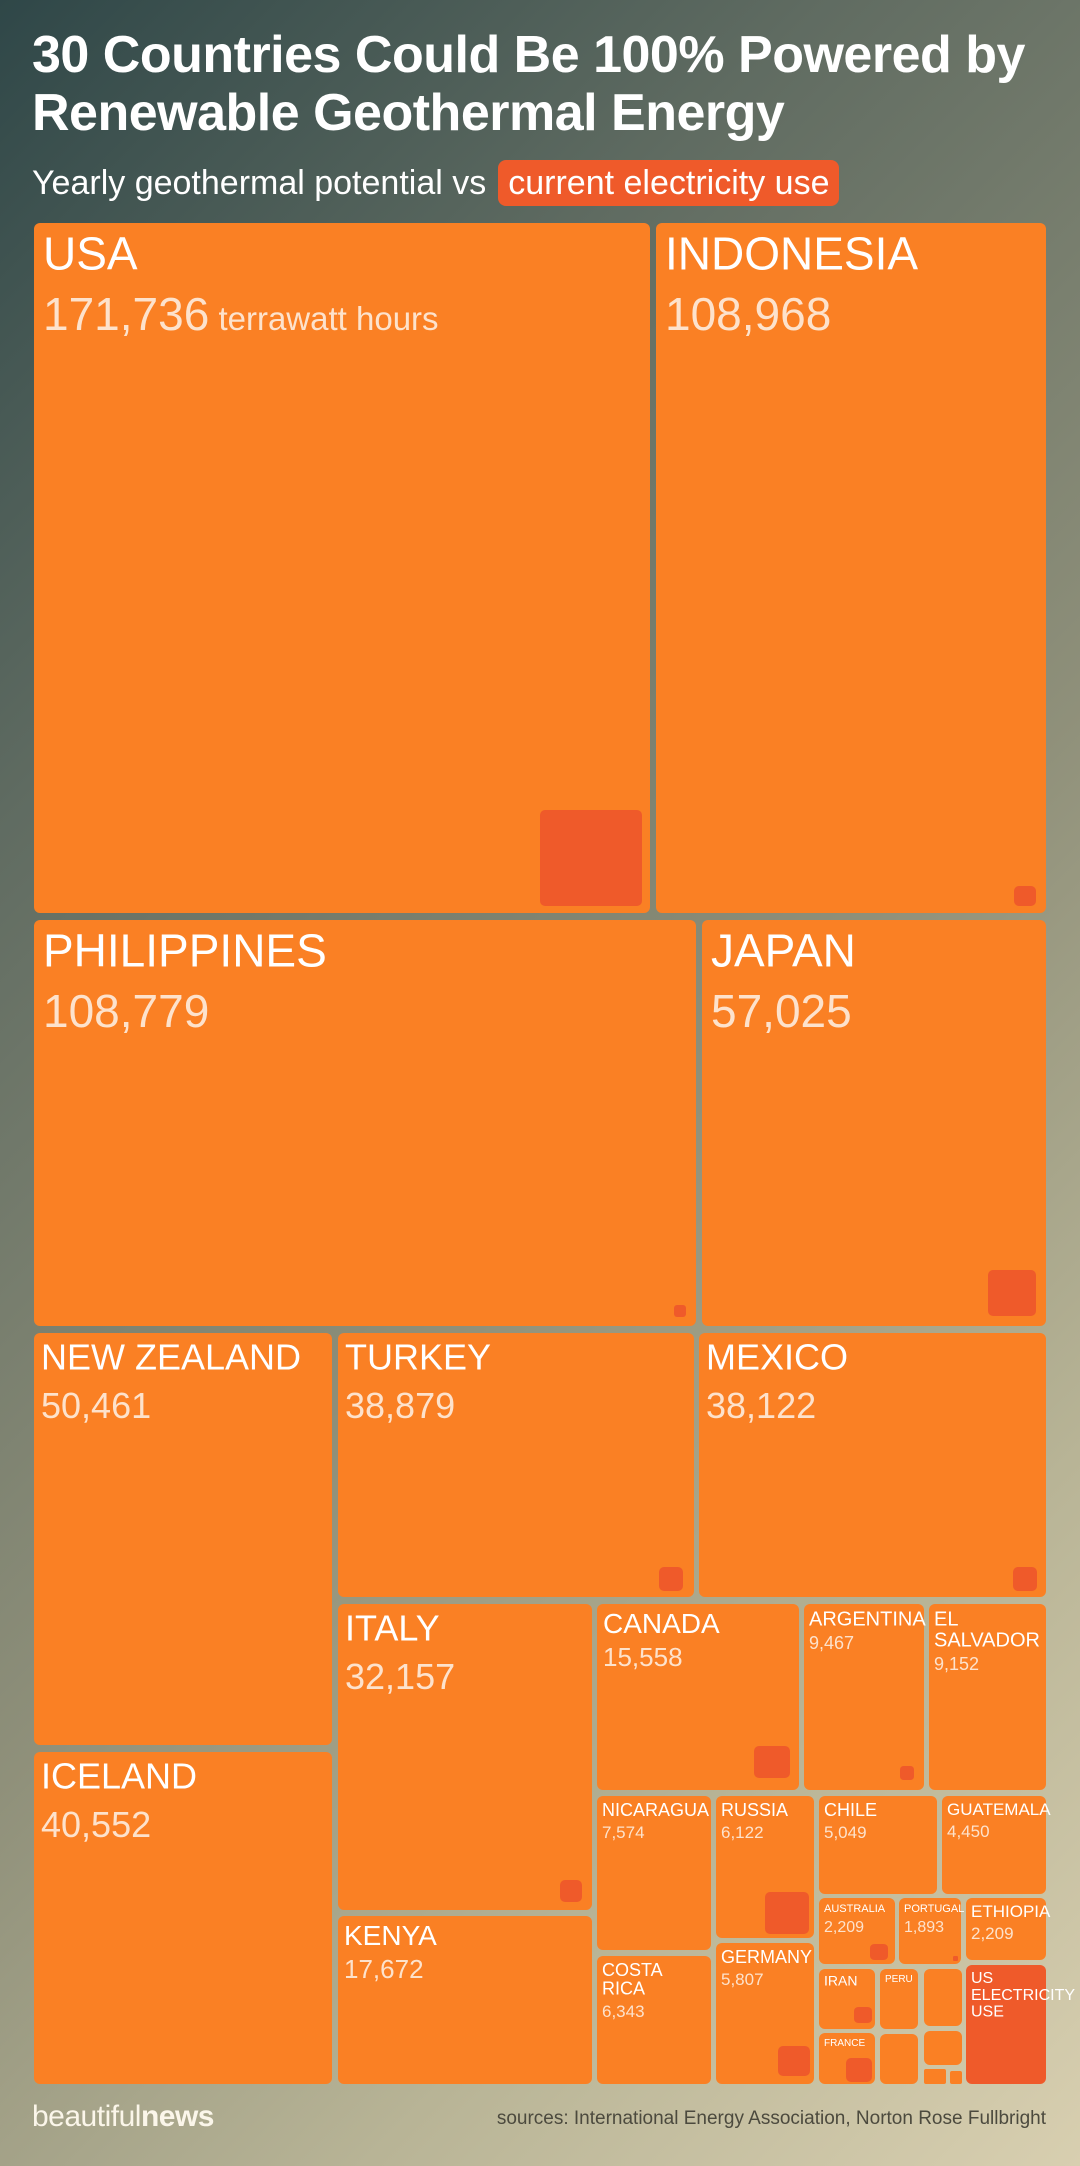 The image size is (1080, 2166). I want to click on subtitle-highlight: current electricity use, so click(669, 183).